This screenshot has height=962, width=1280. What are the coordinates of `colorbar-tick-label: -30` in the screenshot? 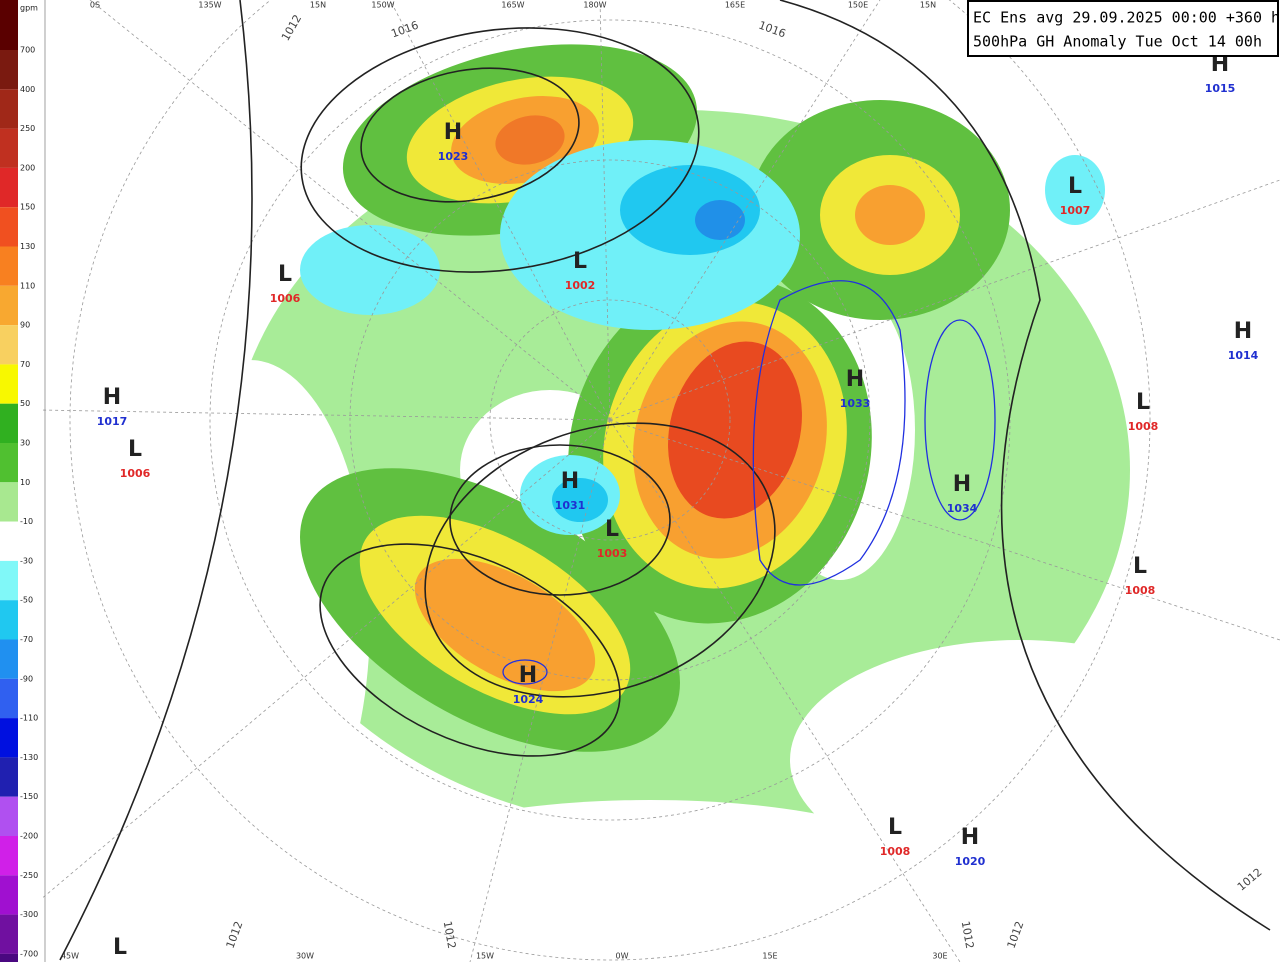 It's located at (26, 560).